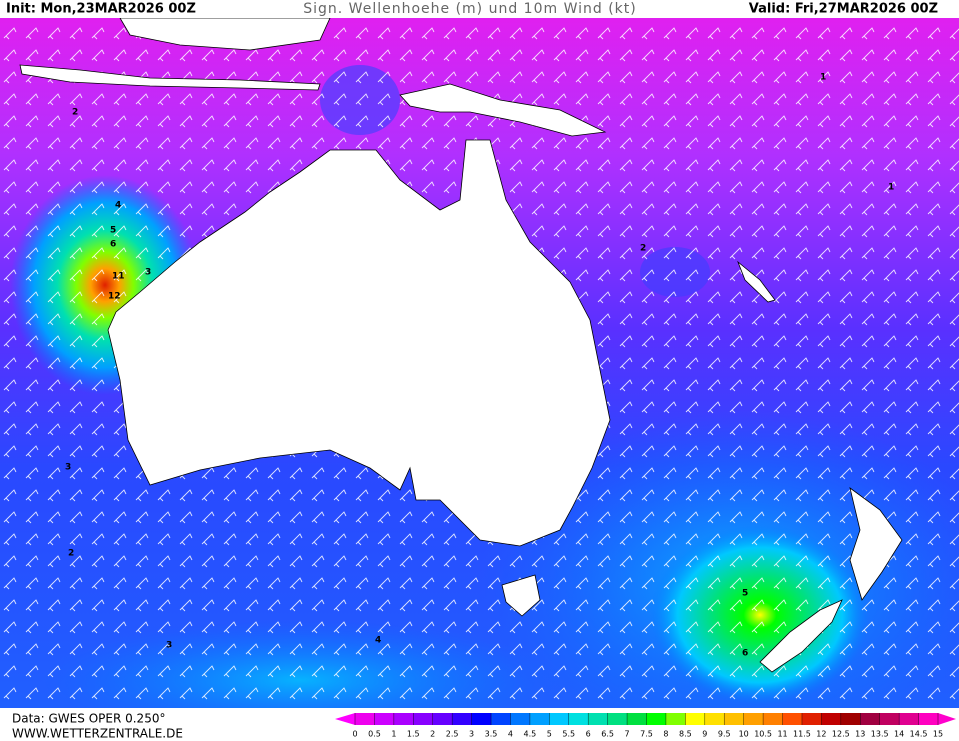  I want to click on colorbar-label: 2.5, so click(452, 734).